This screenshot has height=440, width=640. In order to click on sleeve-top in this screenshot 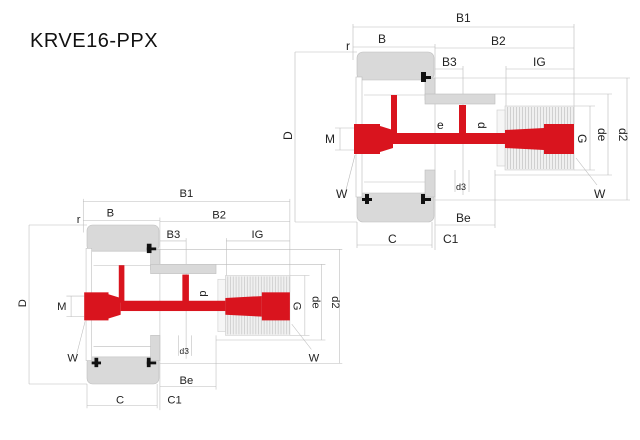, I will do `click(460, 99)`.